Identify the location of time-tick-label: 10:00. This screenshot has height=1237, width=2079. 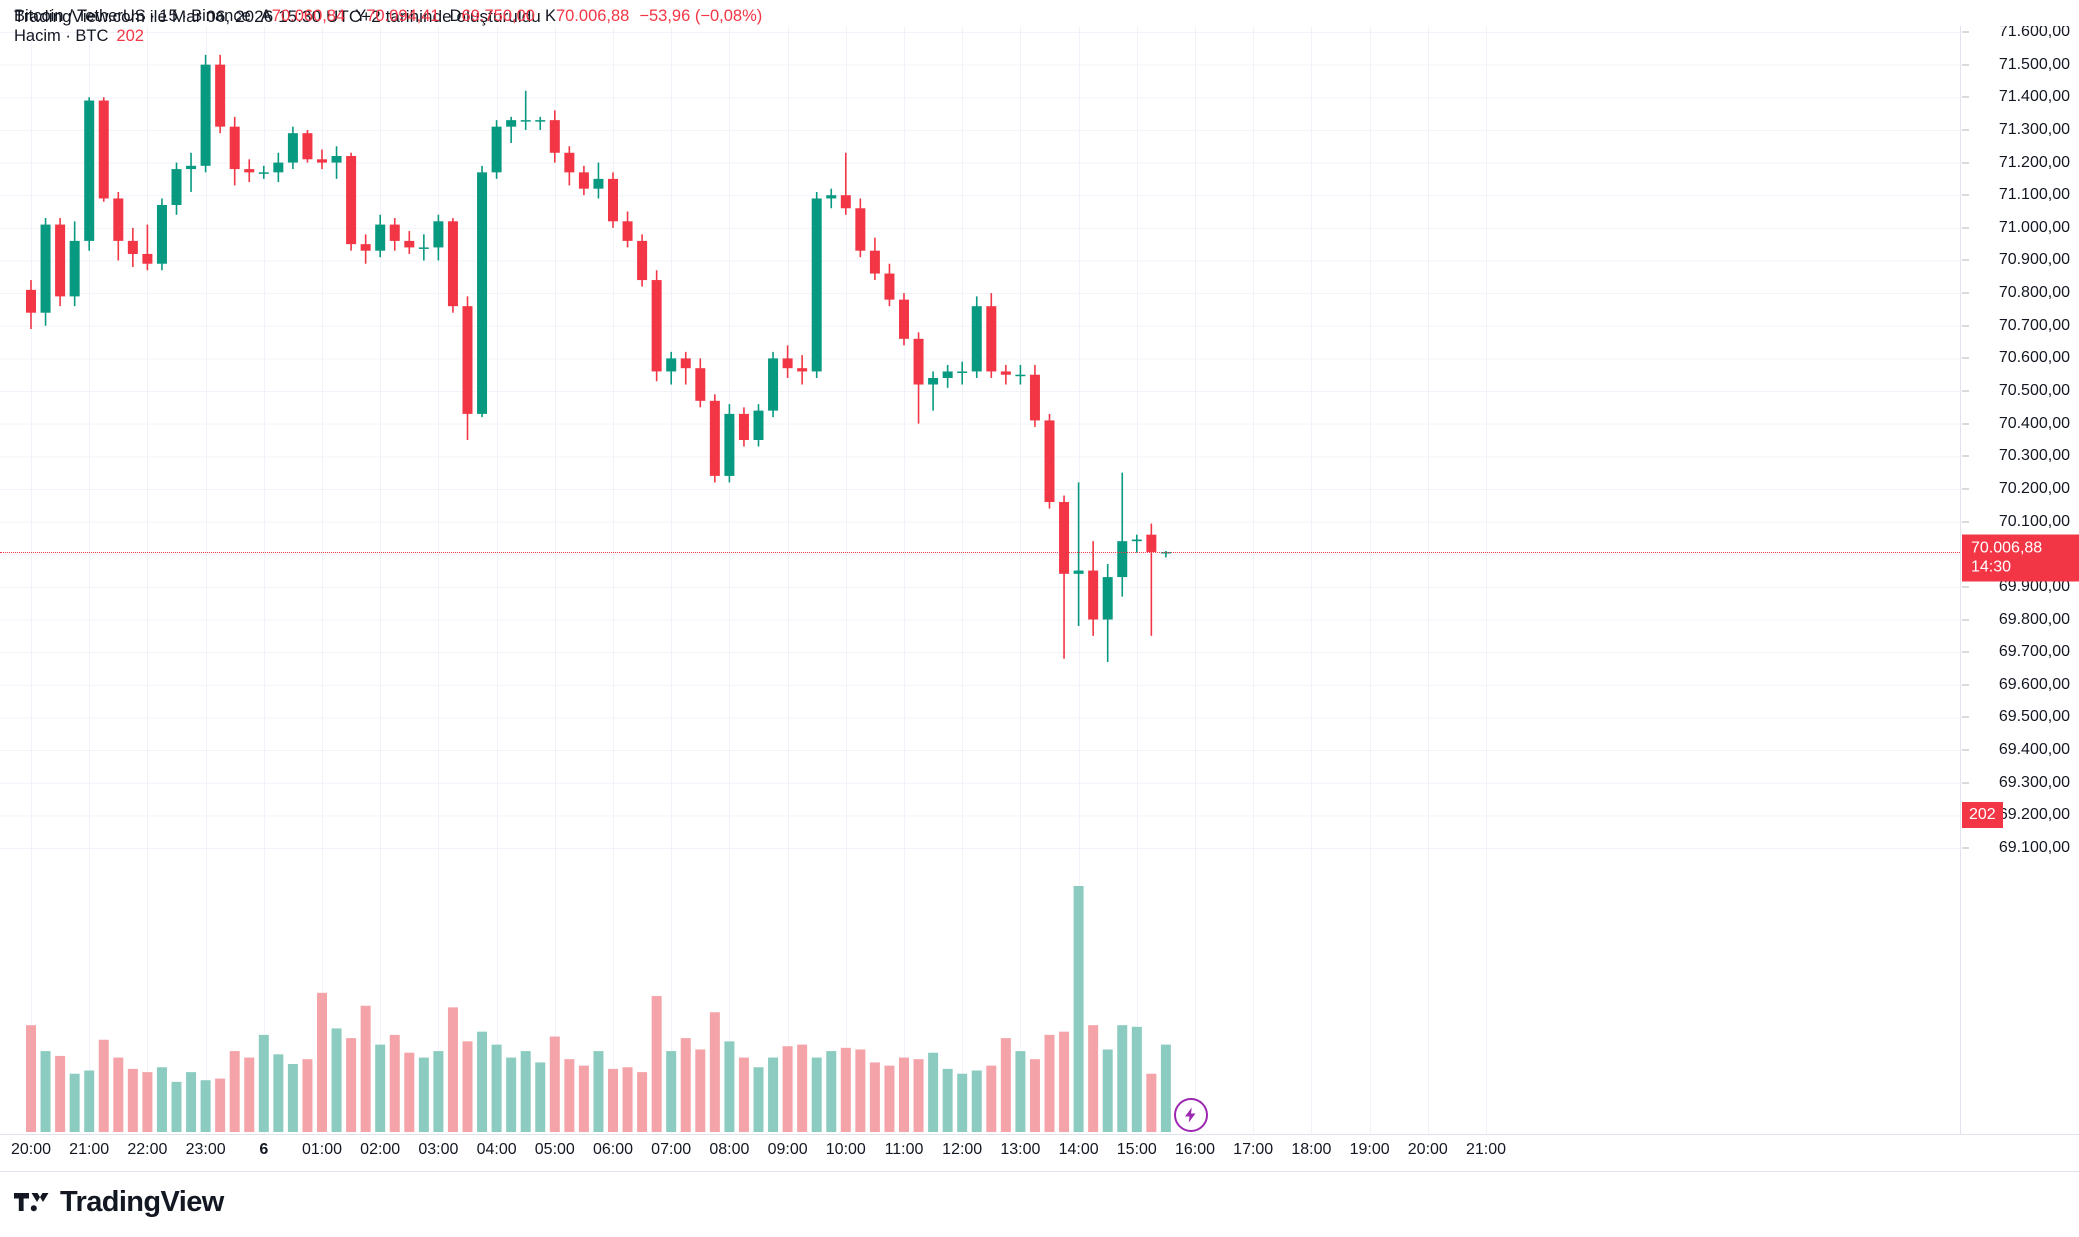
(845, 1149).